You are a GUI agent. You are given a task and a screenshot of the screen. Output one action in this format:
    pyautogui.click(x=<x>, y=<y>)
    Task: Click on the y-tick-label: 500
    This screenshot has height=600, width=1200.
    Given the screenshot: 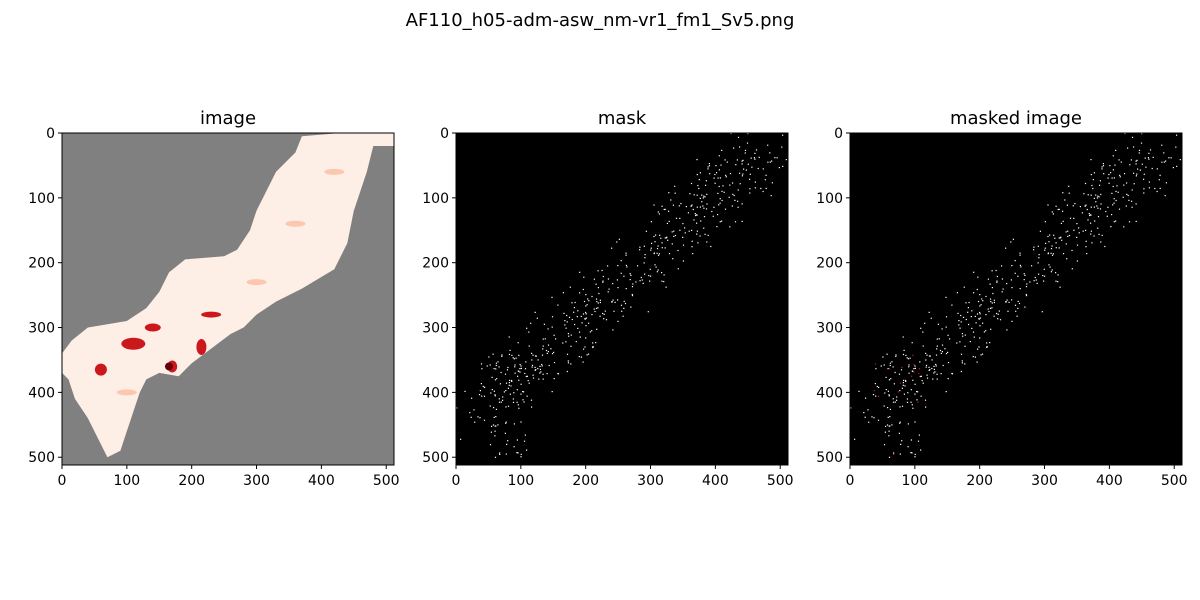 What is the action you would take?
    pyautogui.click(x=41, y=458)
    